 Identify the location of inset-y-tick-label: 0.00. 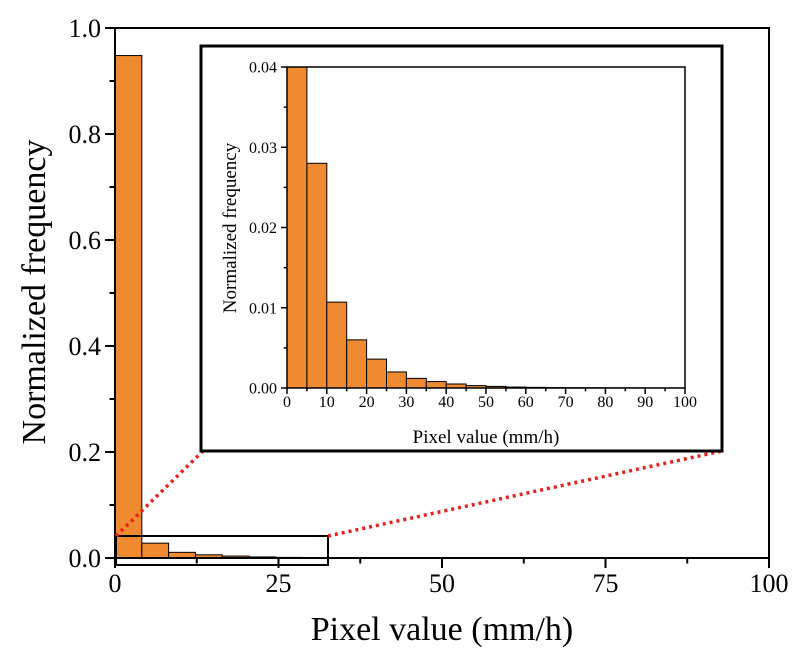
(263, 389).